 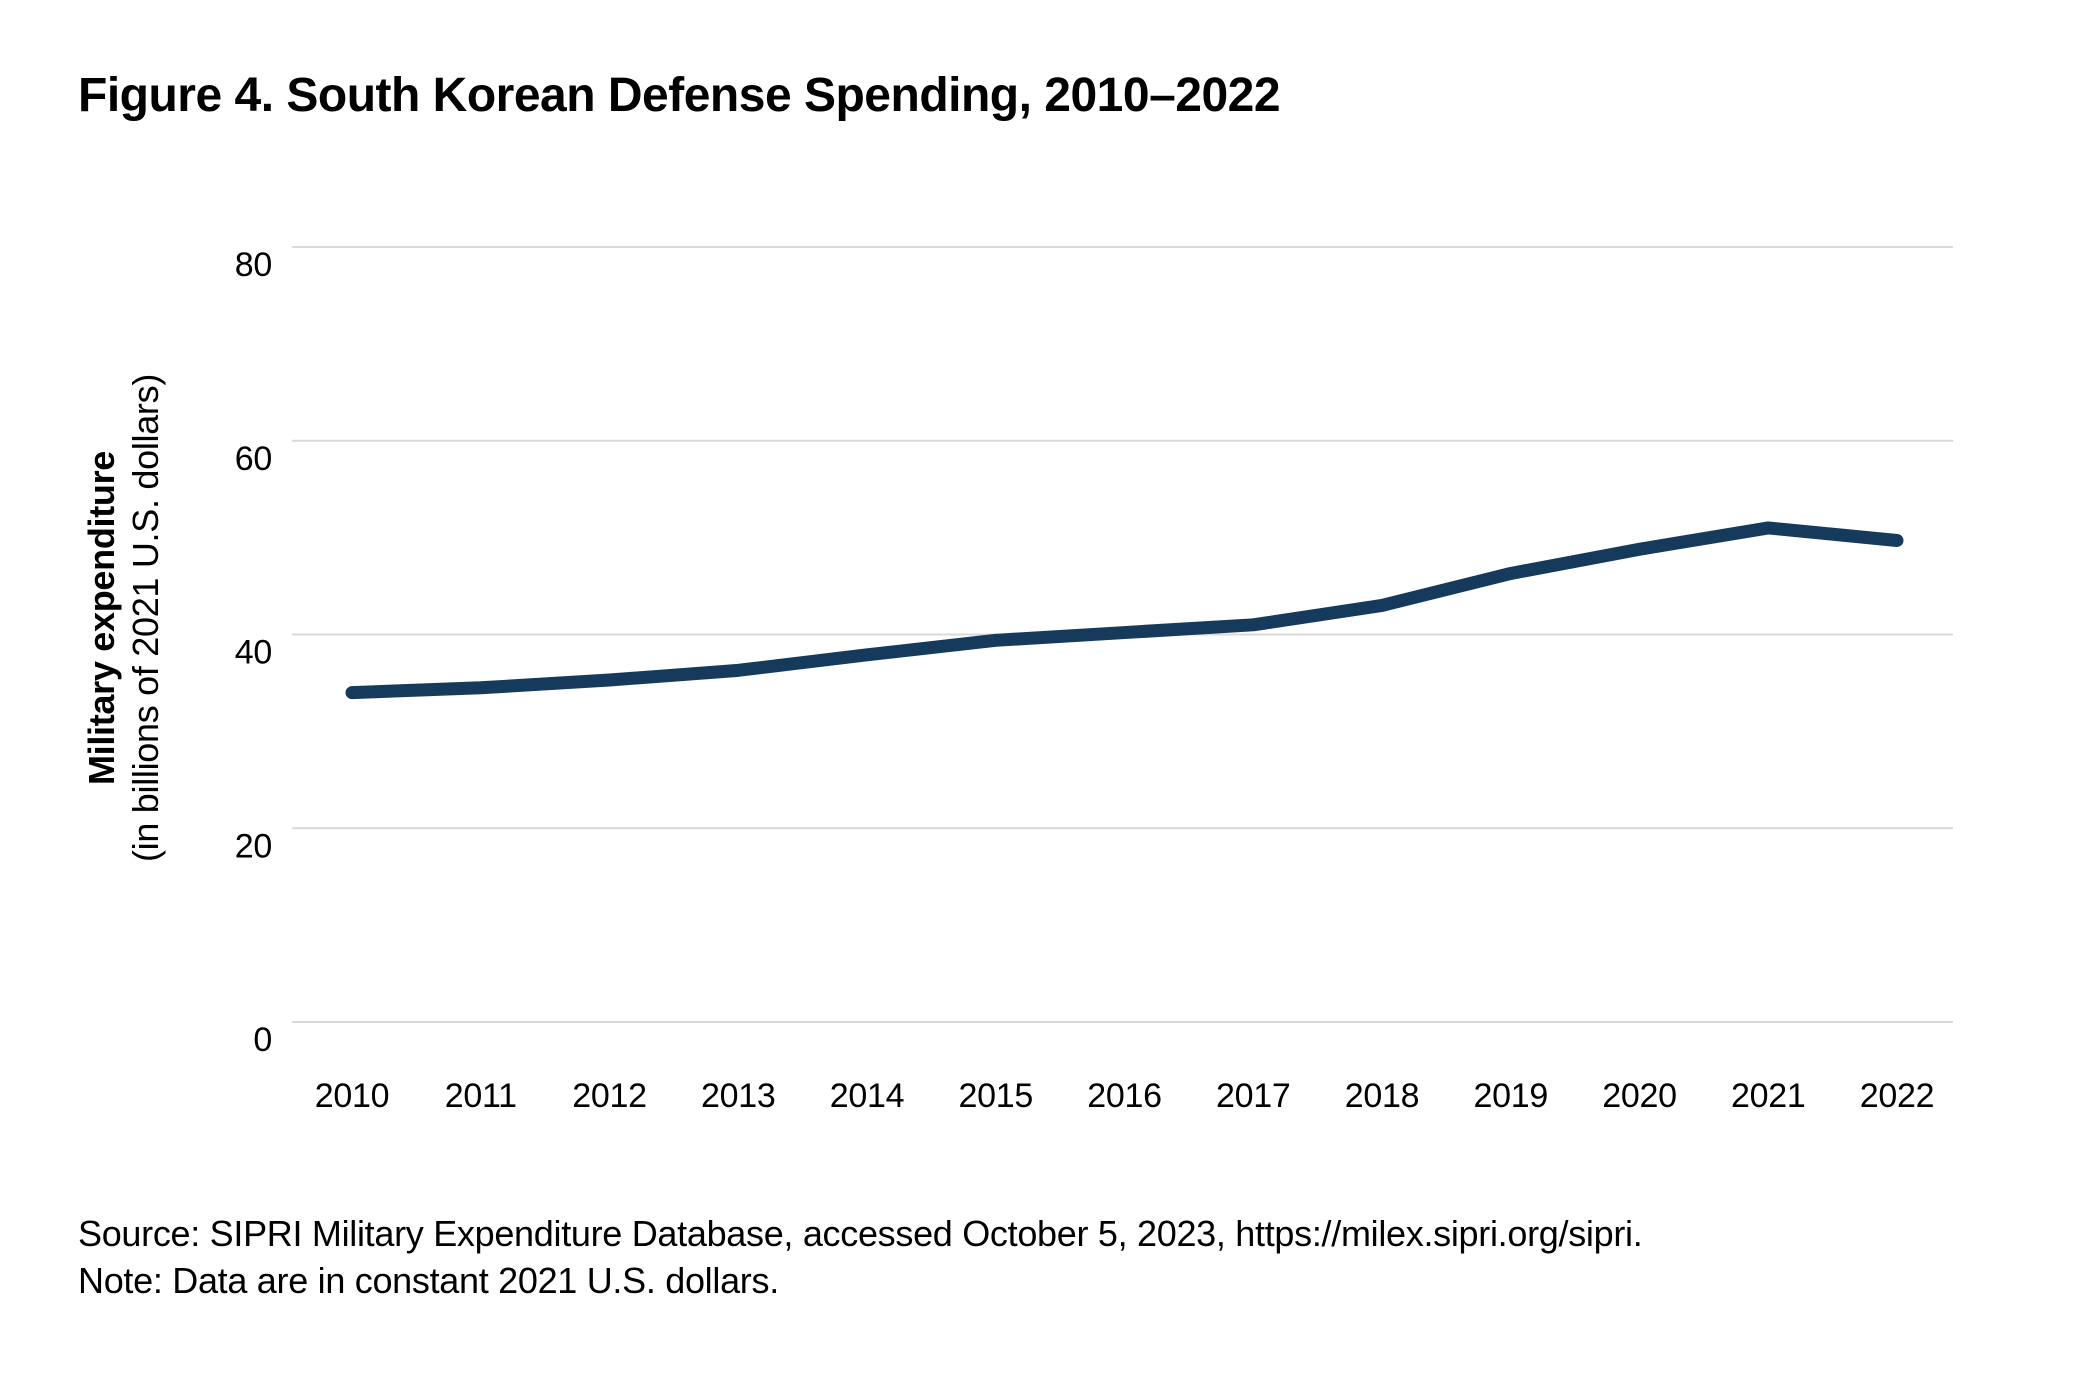 What do you see at coordinates (738, 1096) in the screenshot?
I see `x-tick-label: 2013` at bounding box center [738, 1096].